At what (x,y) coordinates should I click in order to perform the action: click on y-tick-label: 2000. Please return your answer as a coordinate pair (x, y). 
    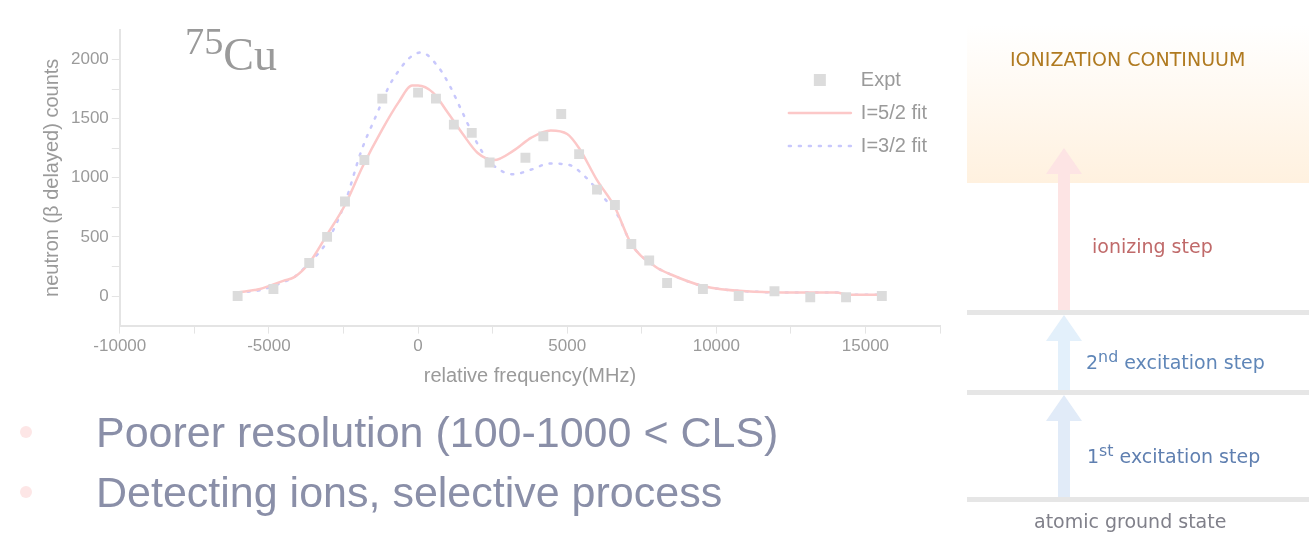
    Looking at the image, I should click on (89, 59).